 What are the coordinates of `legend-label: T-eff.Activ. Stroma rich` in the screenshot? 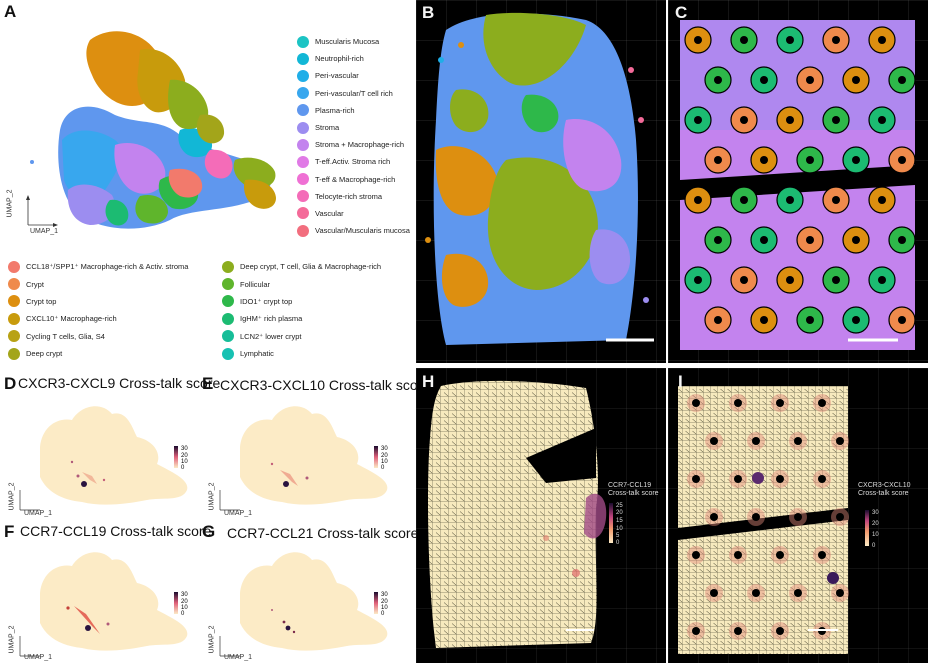 It's located at (353, 162).